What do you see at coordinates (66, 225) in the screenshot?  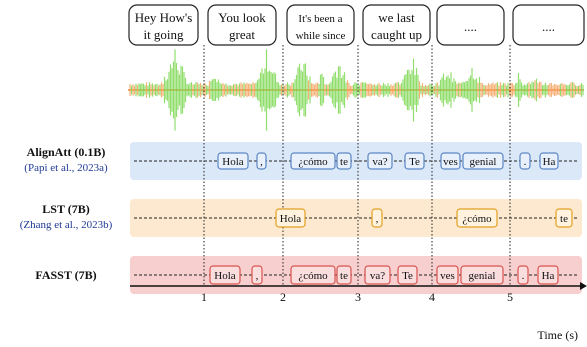 I see `row-citation: (Zhang et al., 2023b)` at bounding box center [66, 225].